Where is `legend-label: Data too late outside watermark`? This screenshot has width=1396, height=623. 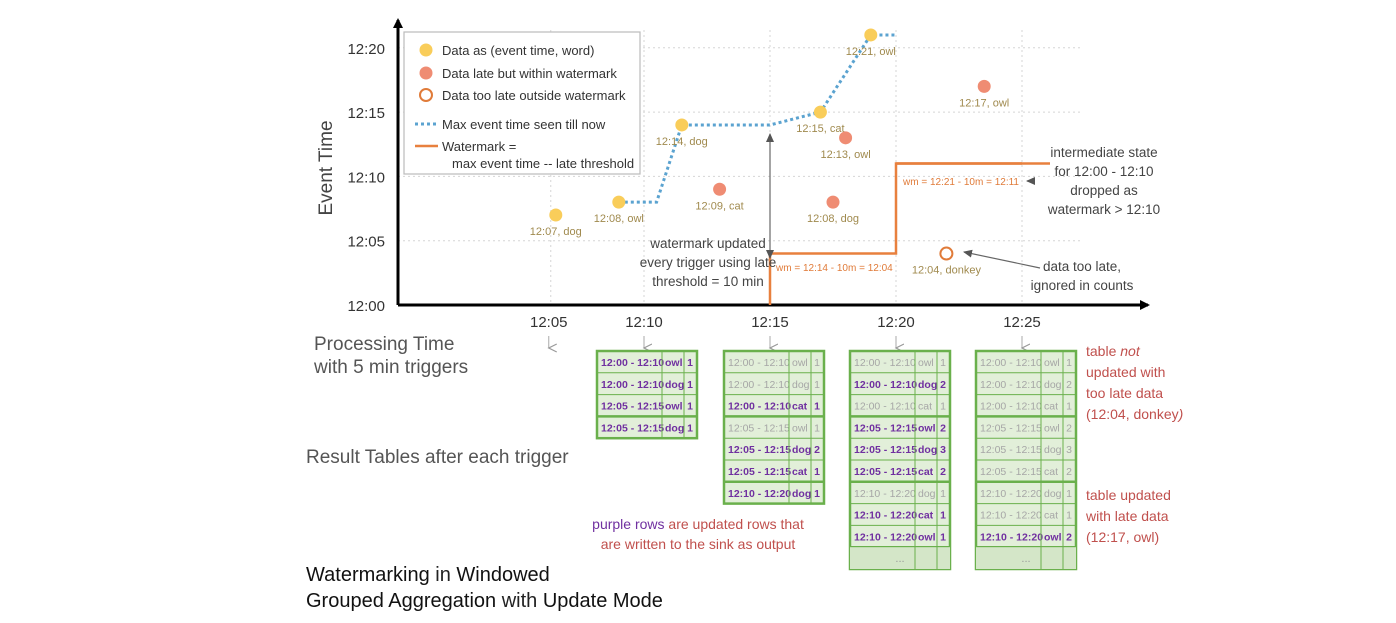 legend-label: Data too late outside watermark is located at coordinates (534, 95).